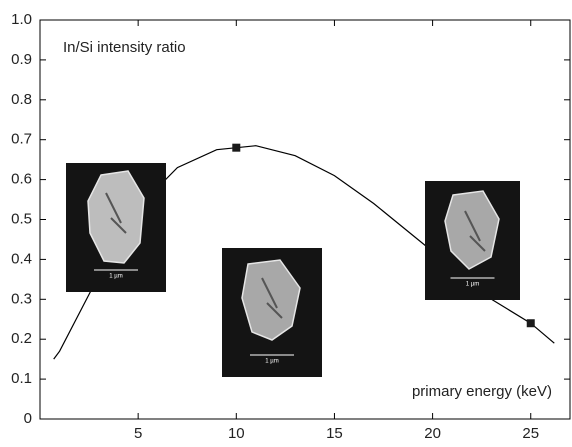 The height and width of the screenshot is (447, 572). Describe the element at coordinates (482, 391) in the screenshot. I see `annotation: primary energy (keV)` at that location.